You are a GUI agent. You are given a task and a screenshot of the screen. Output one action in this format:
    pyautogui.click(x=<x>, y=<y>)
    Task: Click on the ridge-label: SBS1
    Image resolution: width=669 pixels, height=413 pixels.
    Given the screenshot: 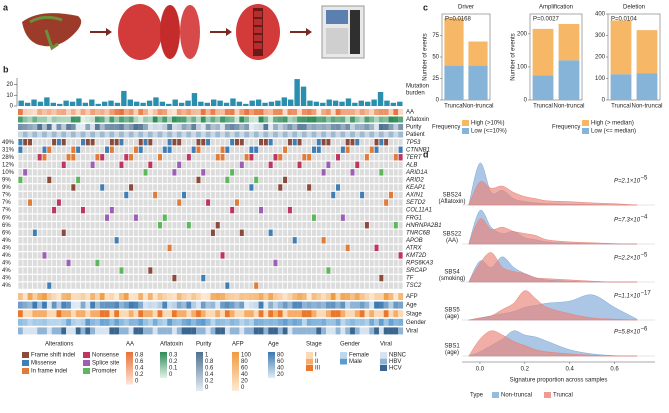 What is the action you would take?
    pyautogui.click(x=452, y=347)
    